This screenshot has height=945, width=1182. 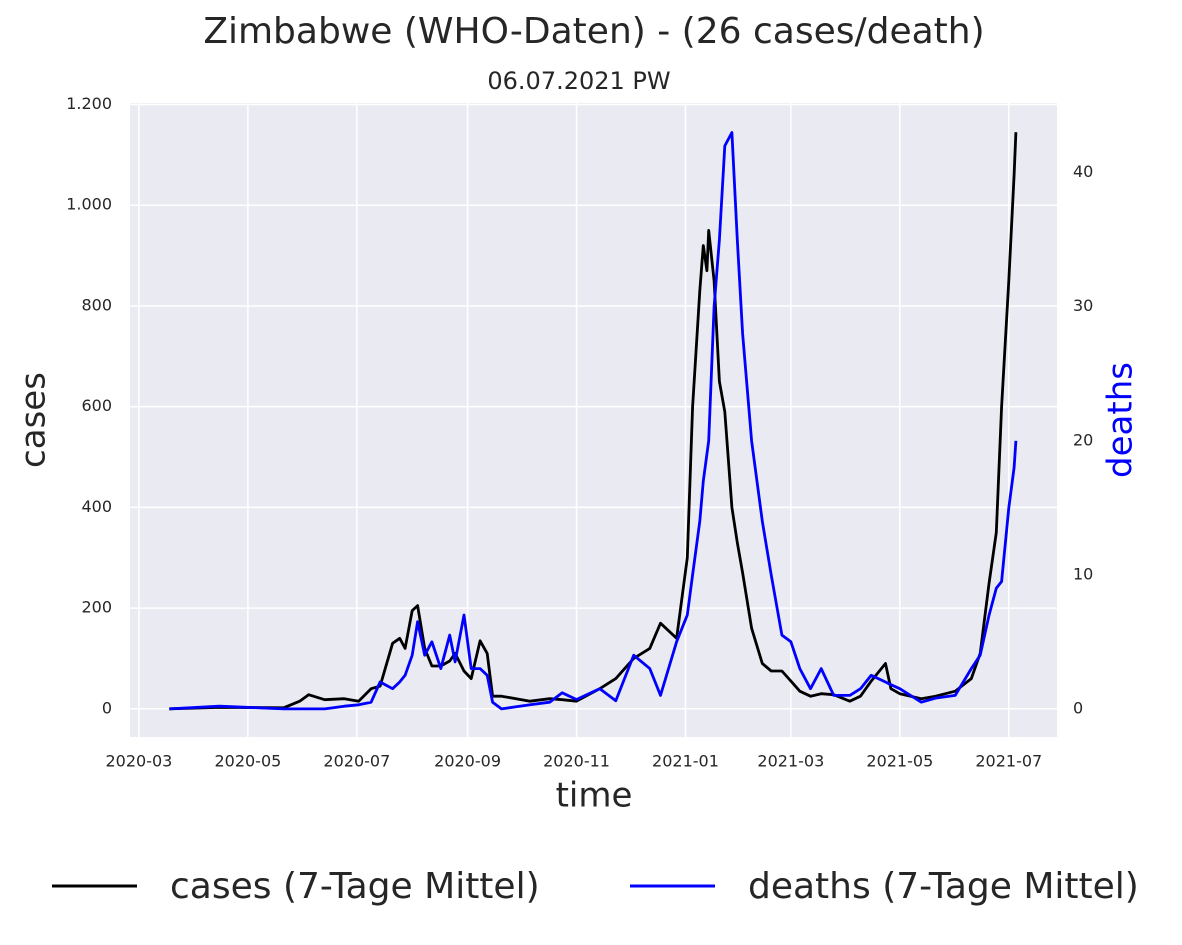 I want to click on y2-tick-label: 20, so click(x=1083, y=439).